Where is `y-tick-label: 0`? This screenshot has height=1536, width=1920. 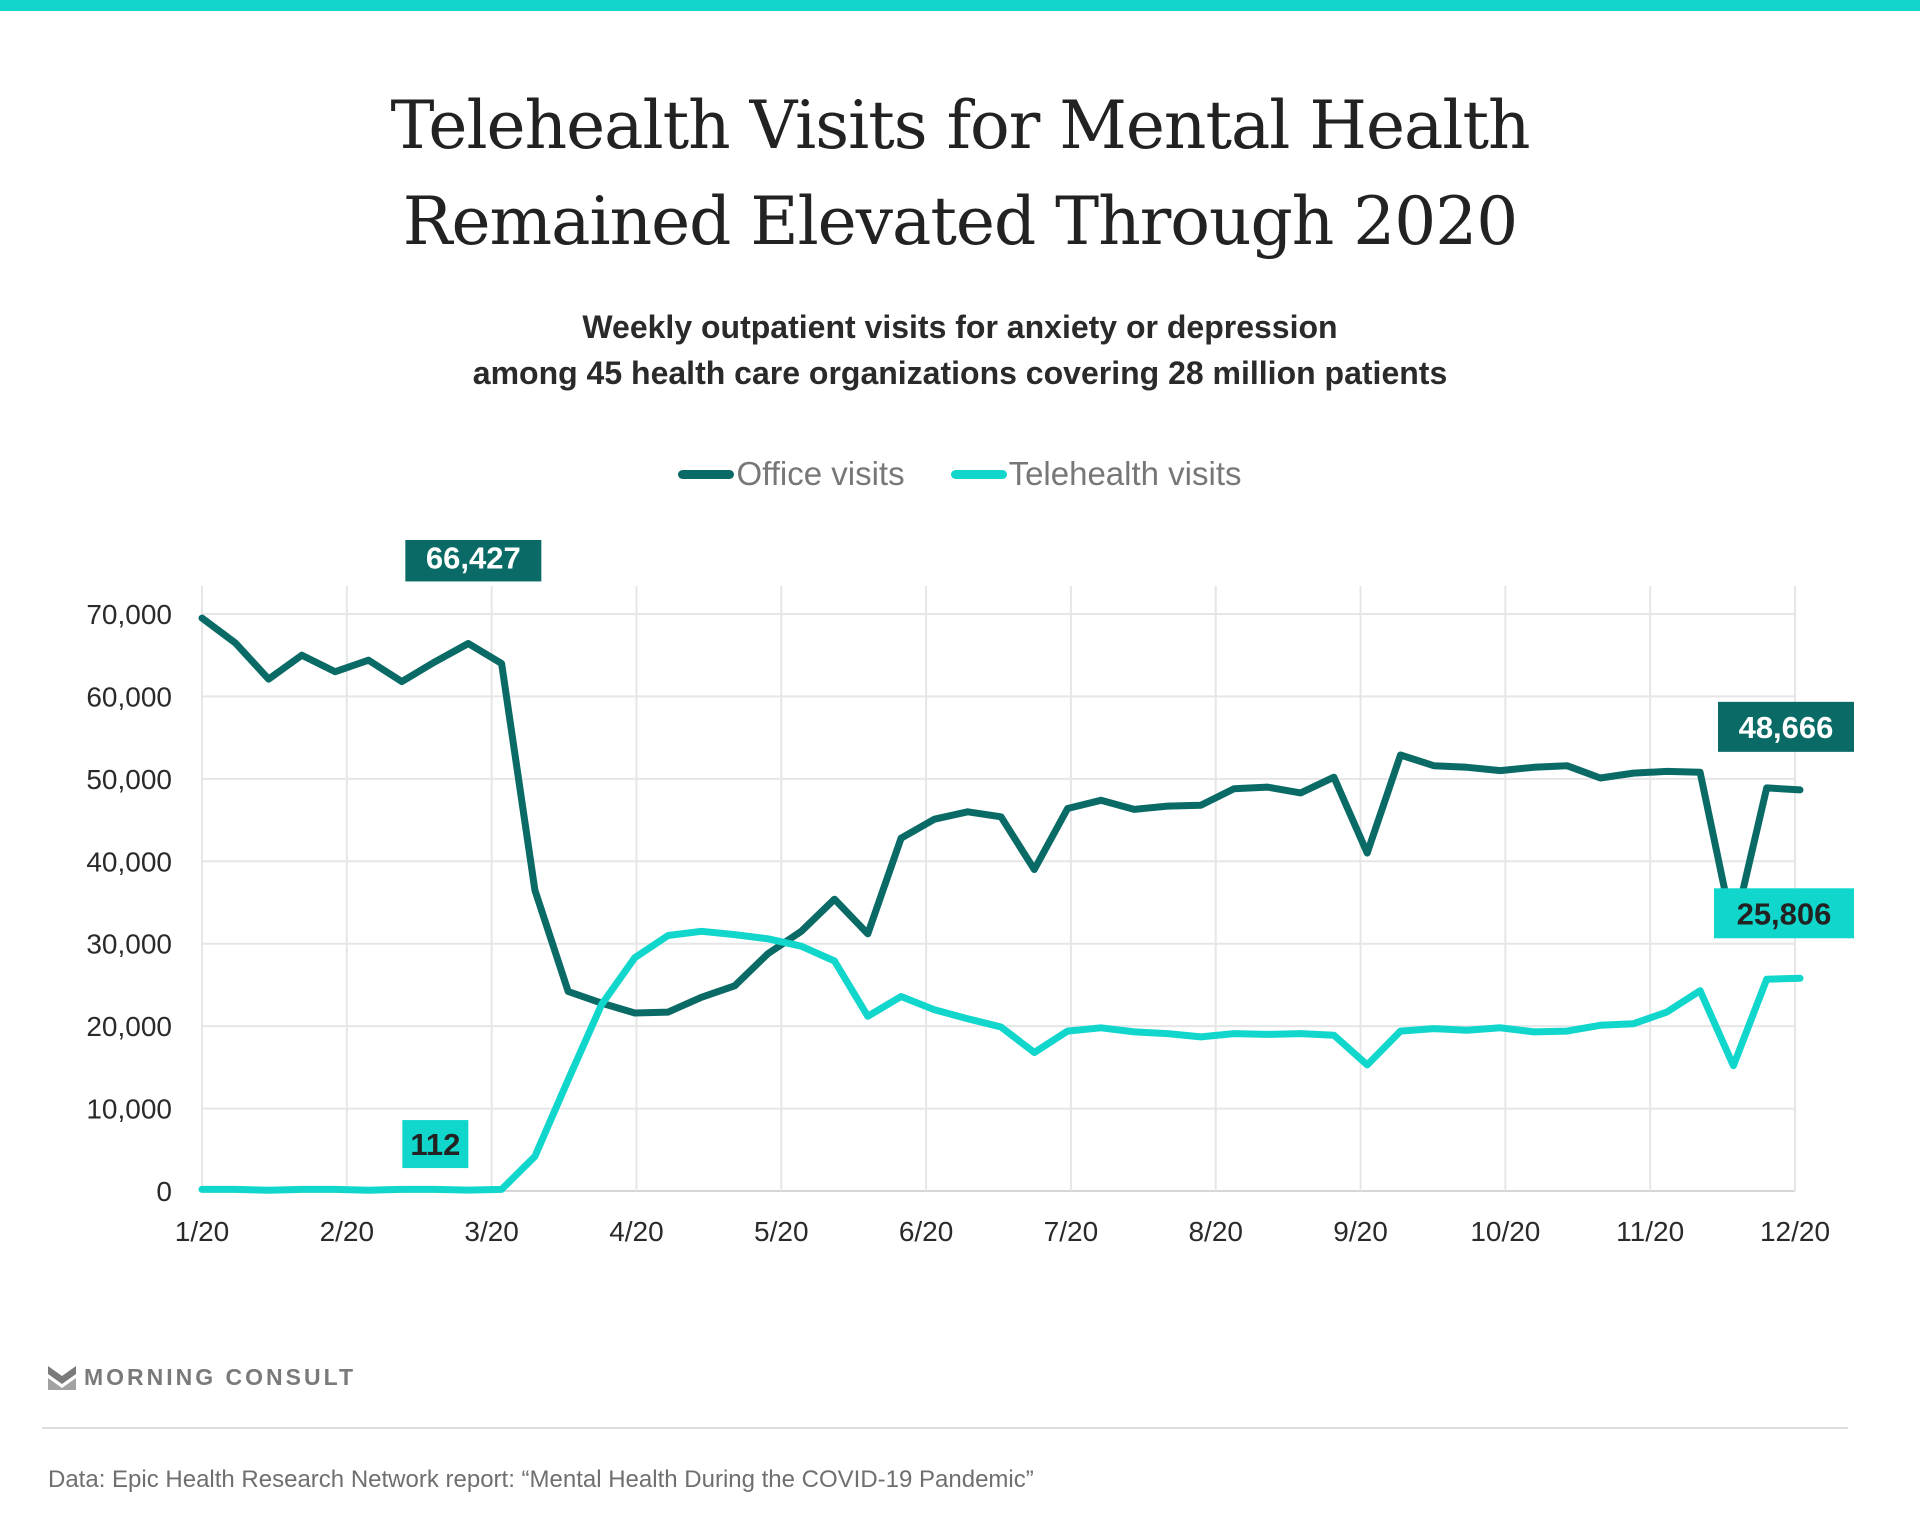
y-tick-label: 0 is located at coordinates (164, 1191).